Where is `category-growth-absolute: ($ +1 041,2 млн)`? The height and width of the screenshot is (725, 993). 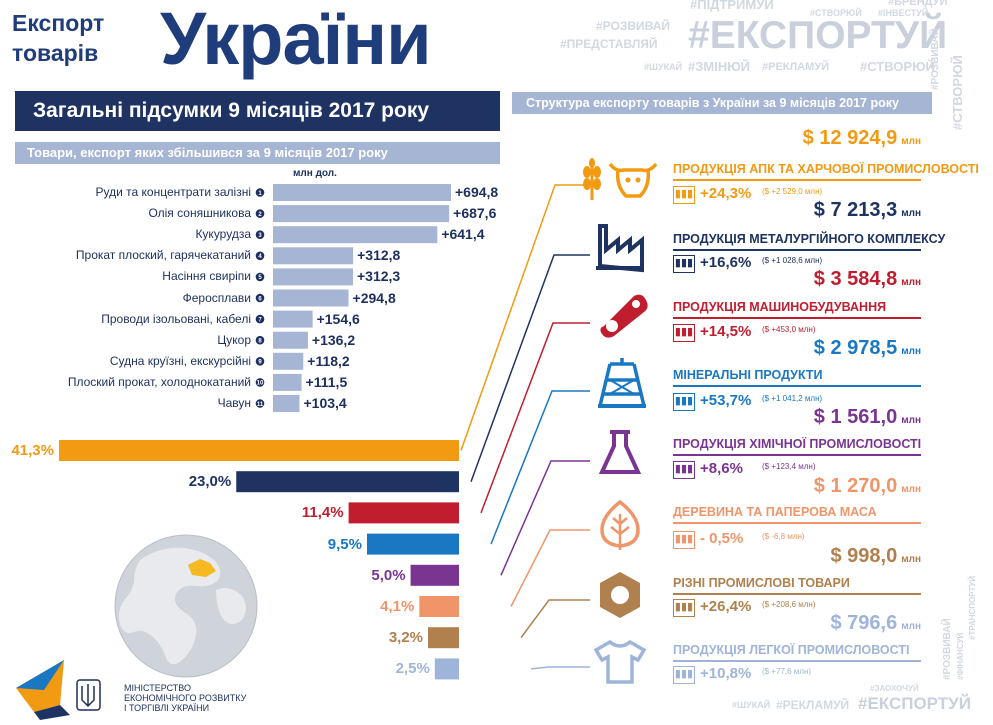
category-growth-absolute: ($ +1 041,2 млн) is located at coordinates (792, 398).